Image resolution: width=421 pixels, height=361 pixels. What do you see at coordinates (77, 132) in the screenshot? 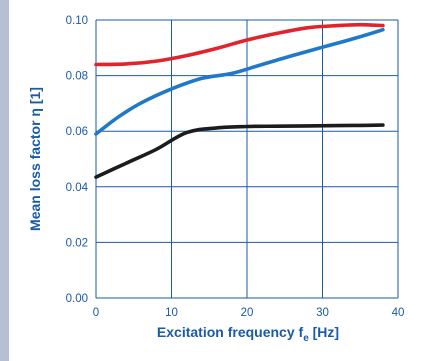
I see `y-tick-label: 0.06` at bounding box center [77, 132].